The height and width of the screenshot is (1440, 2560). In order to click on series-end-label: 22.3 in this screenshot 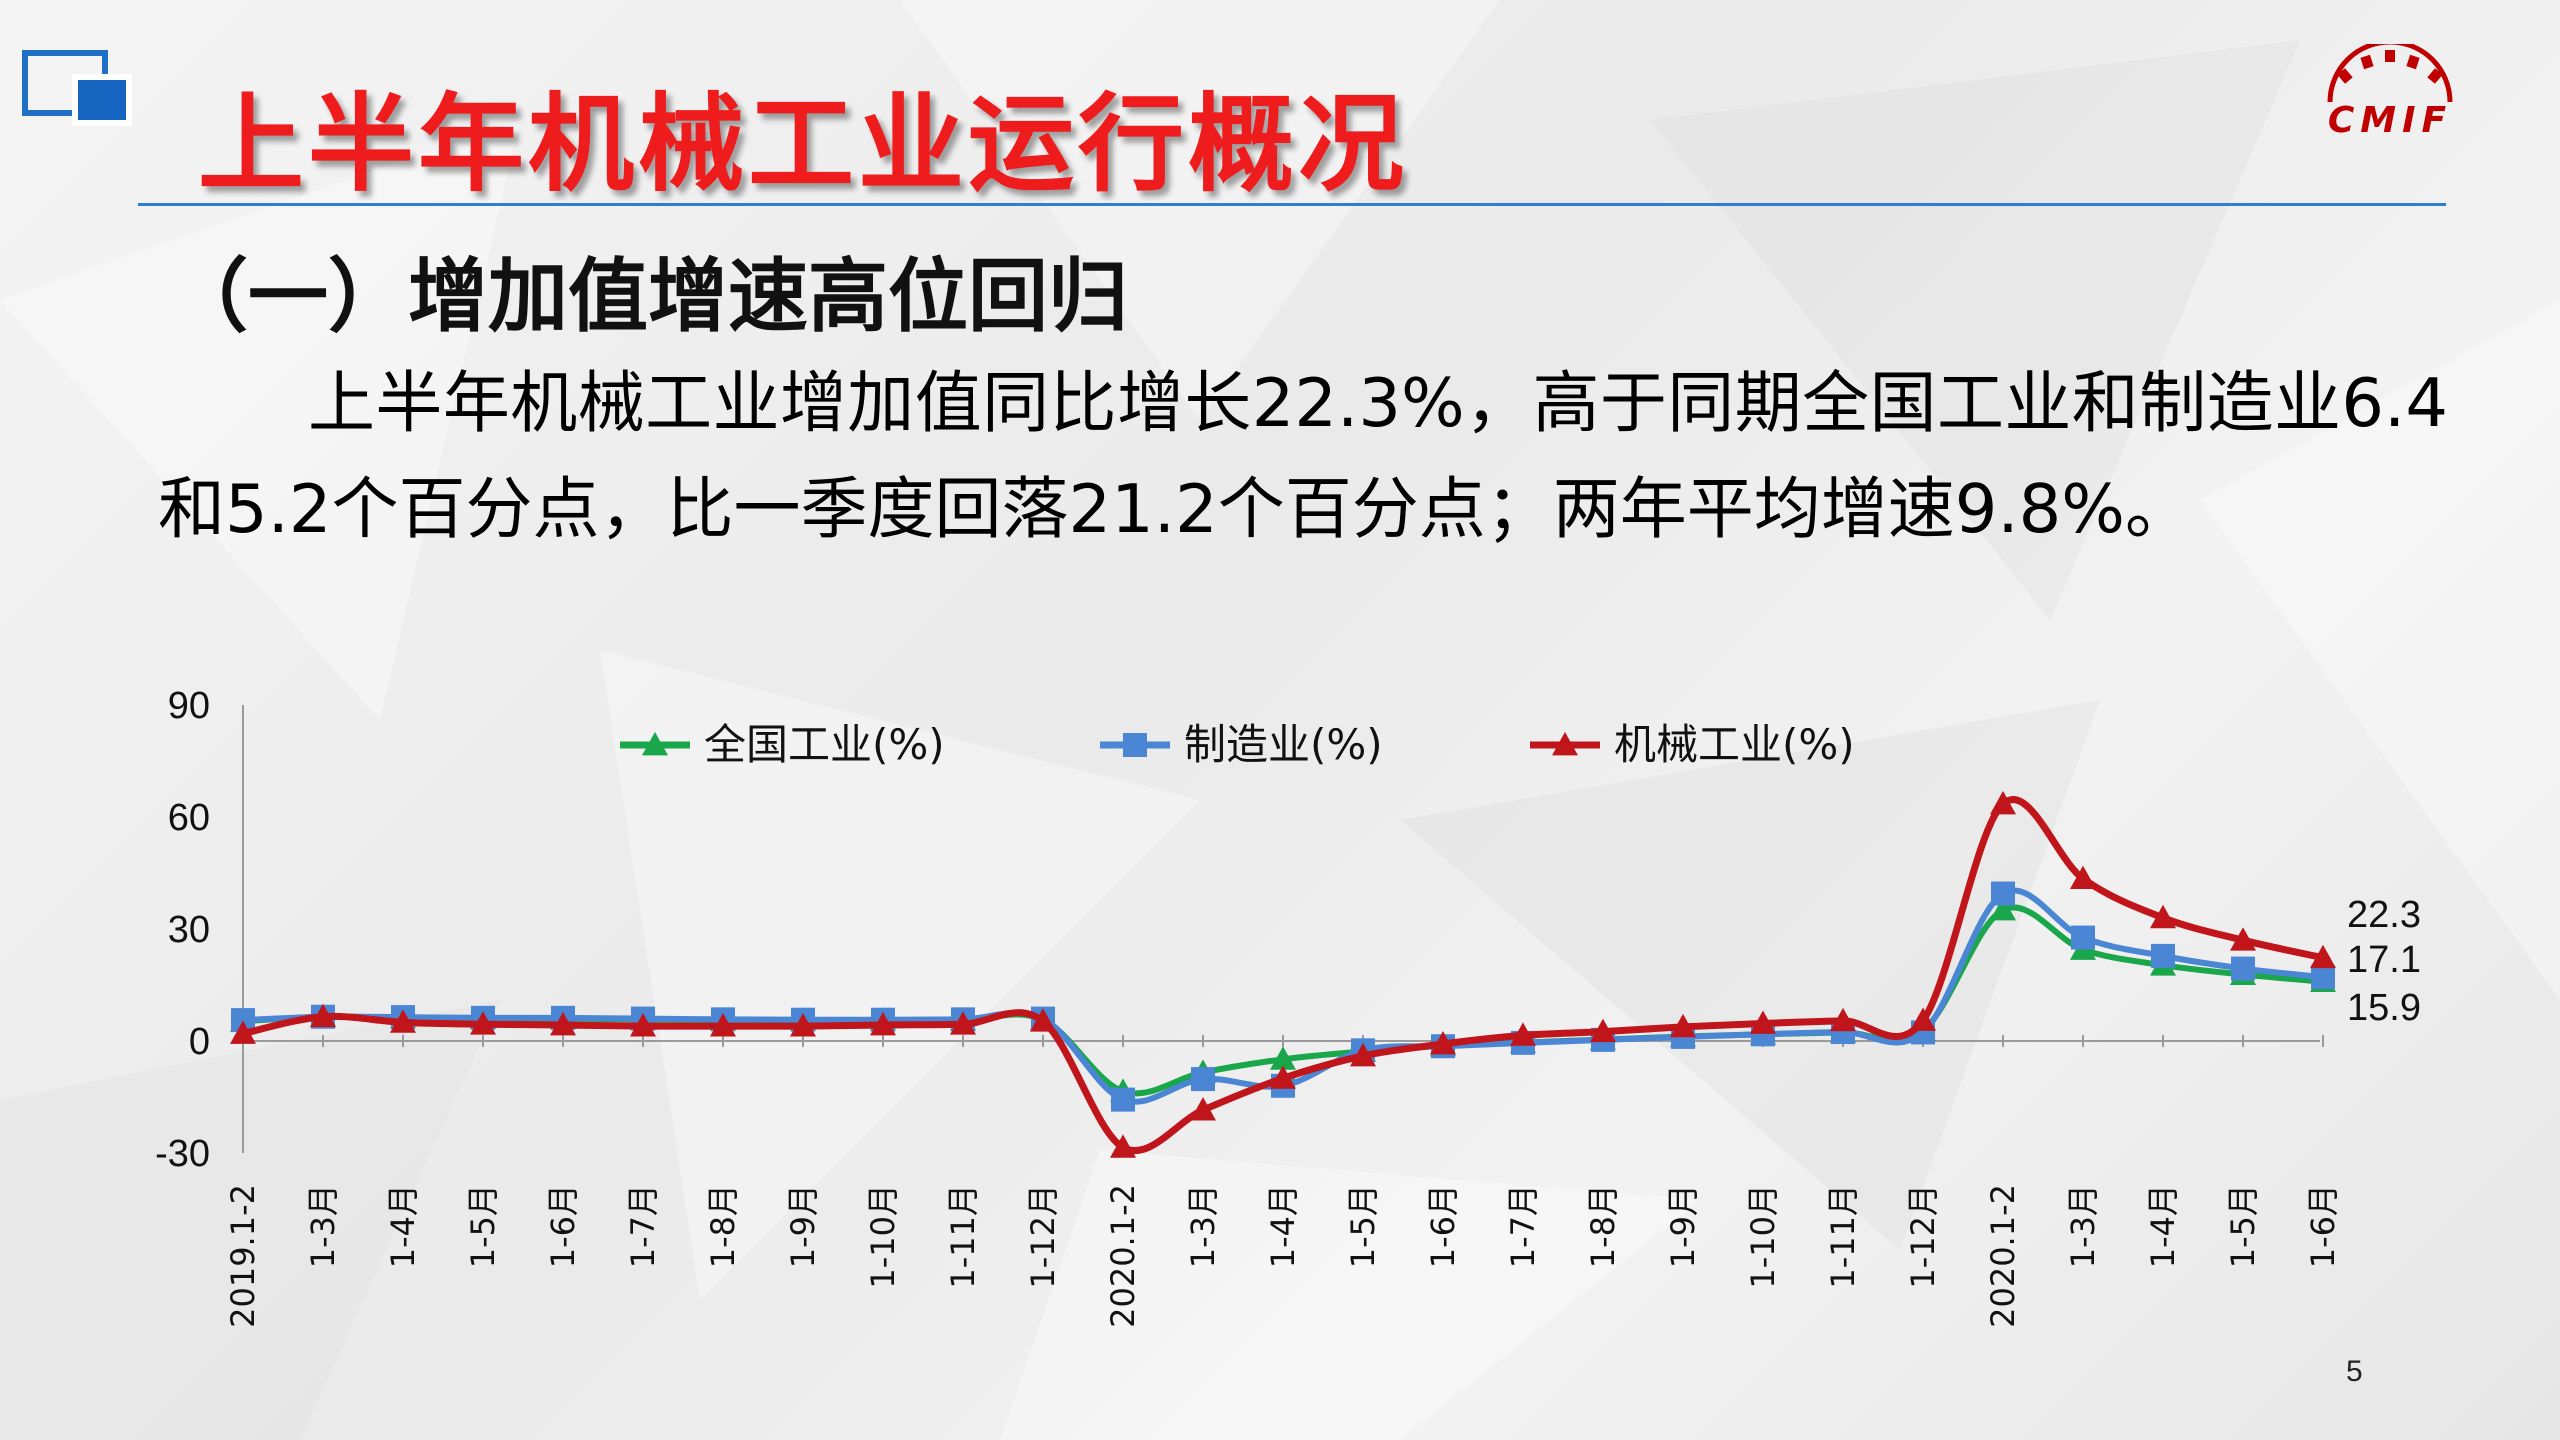, I will do `click(2384, 915)`.